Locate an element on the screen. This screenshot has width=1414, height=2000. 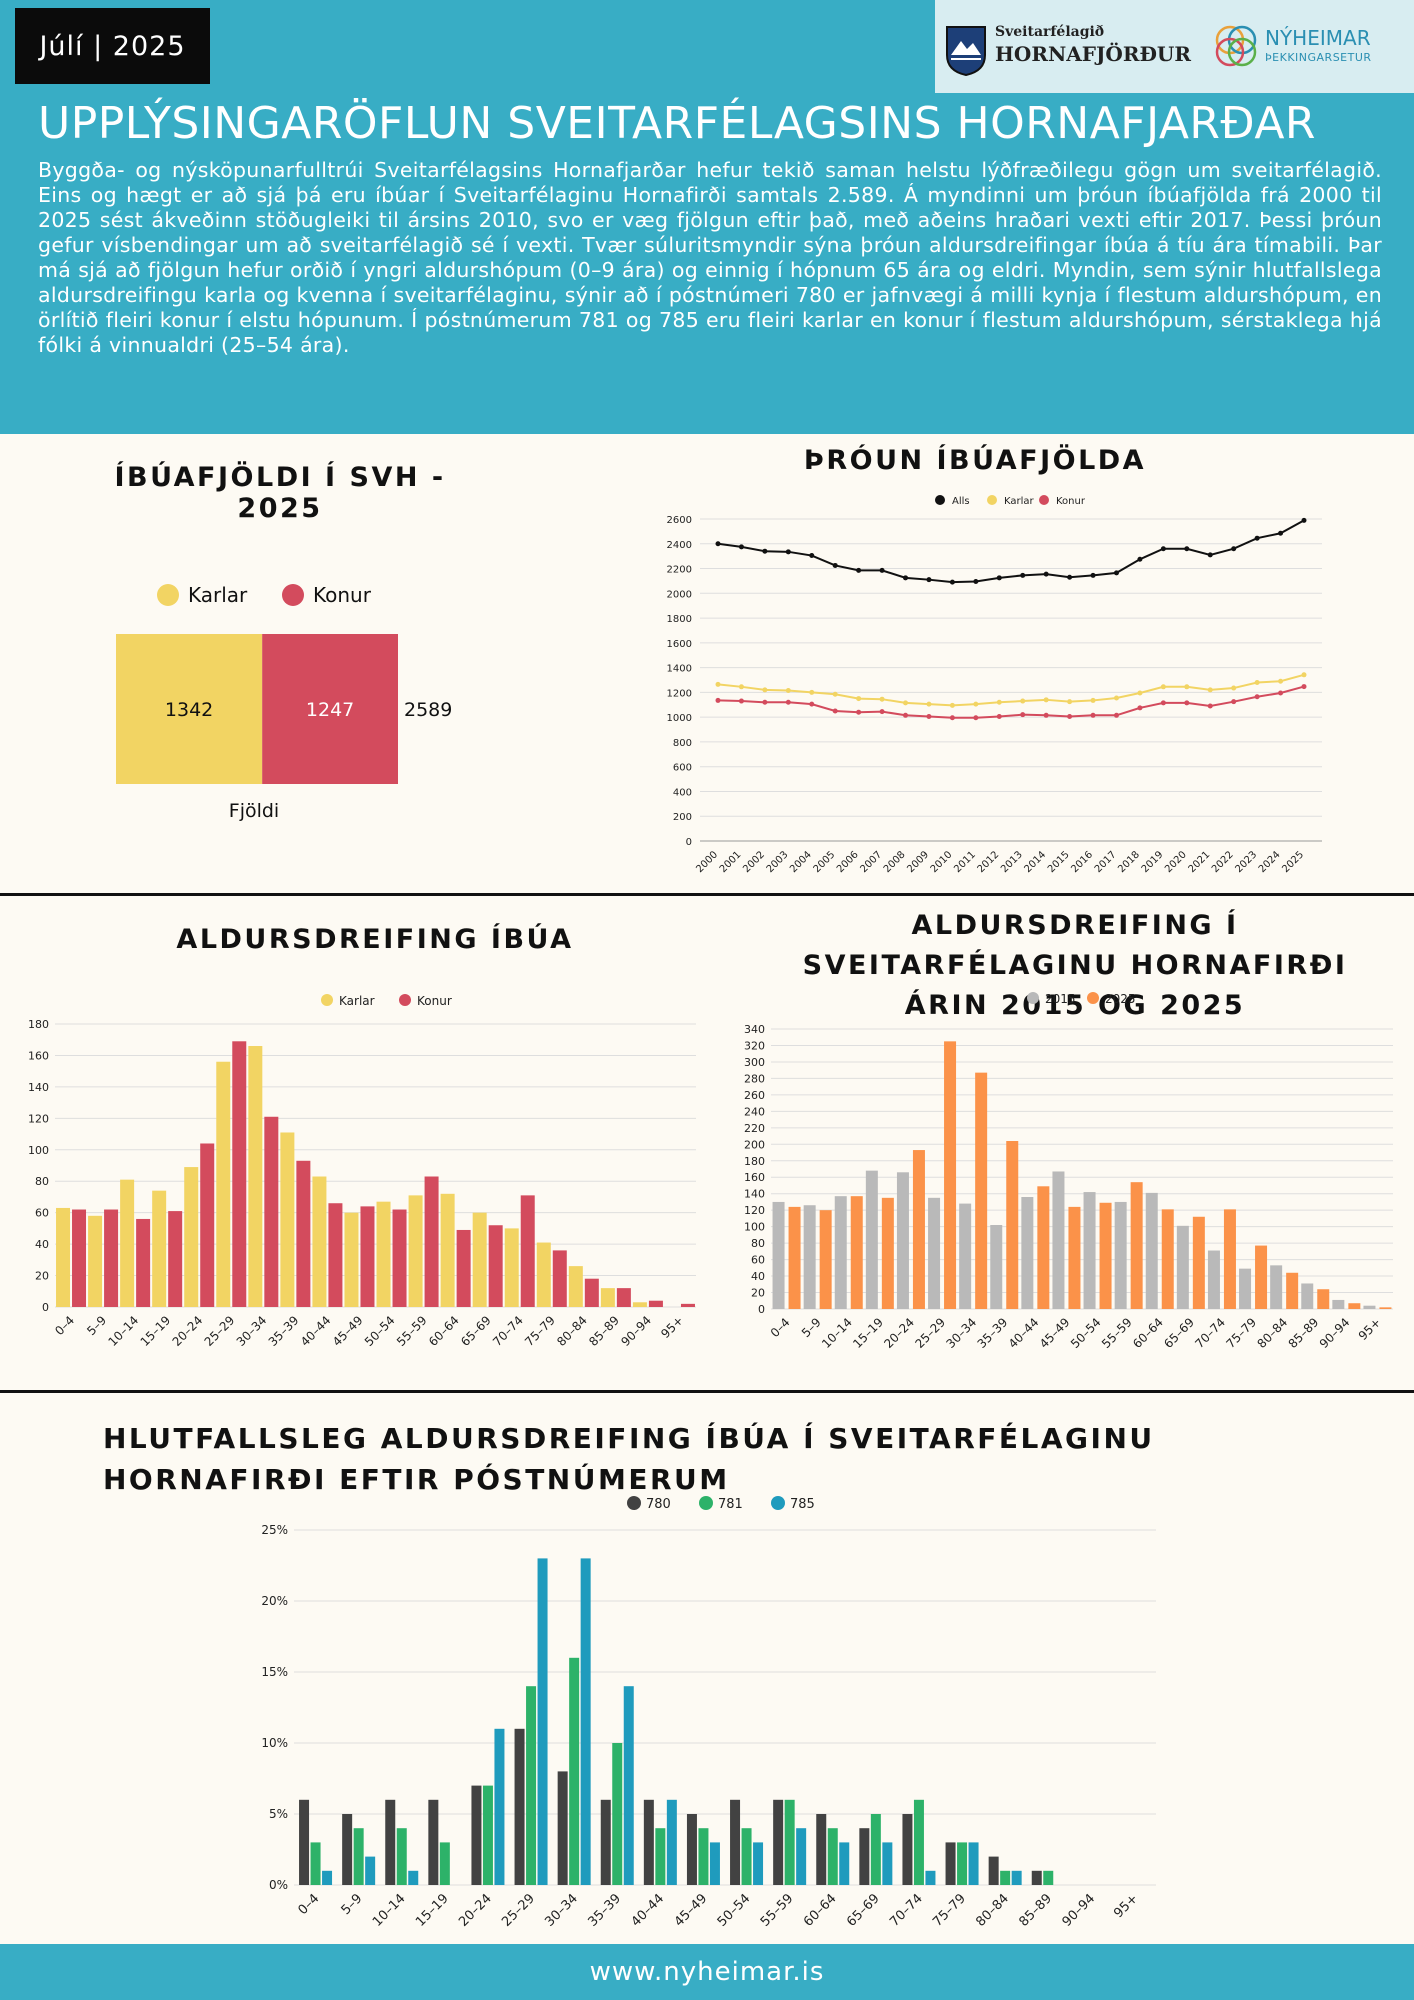
x-tick-label: 45–49 is located at coordinates (691, 1910).